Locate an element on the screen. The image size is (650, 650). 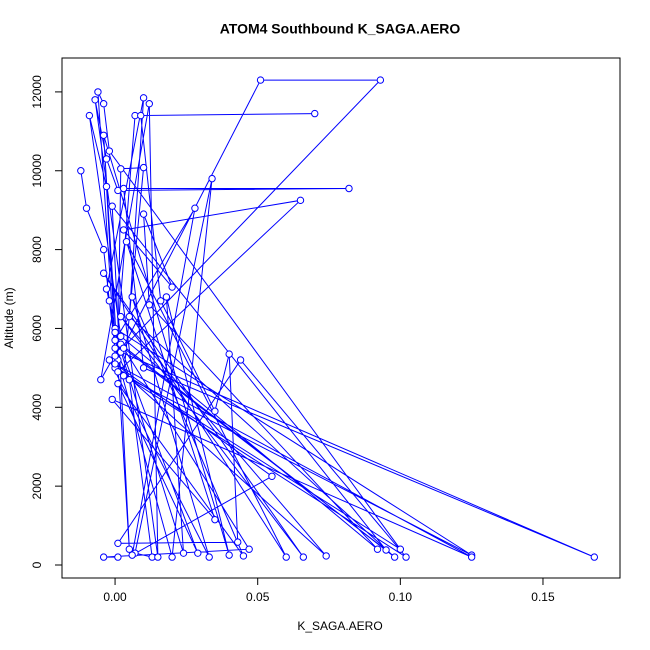
y-tick-label: 4000 is located at coordinates (37, 407).